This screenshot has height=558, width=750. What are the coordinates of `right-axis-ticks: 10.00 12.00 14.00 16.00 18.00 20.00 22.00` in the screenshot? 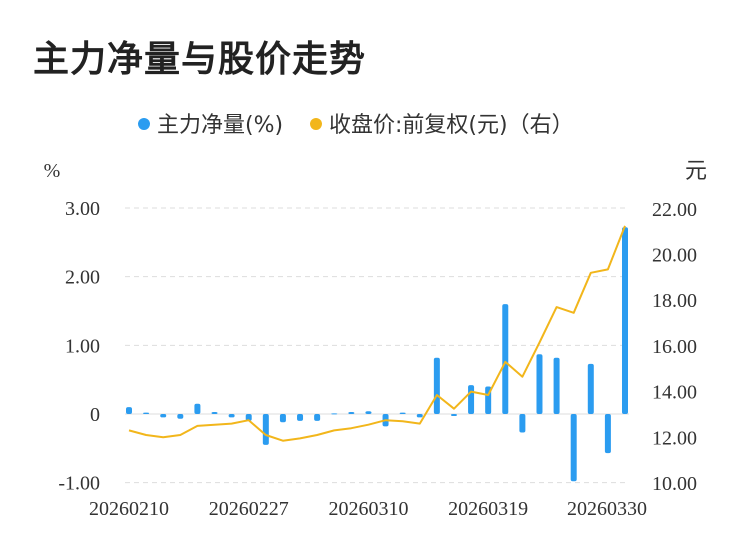 It's located at (674, 347).